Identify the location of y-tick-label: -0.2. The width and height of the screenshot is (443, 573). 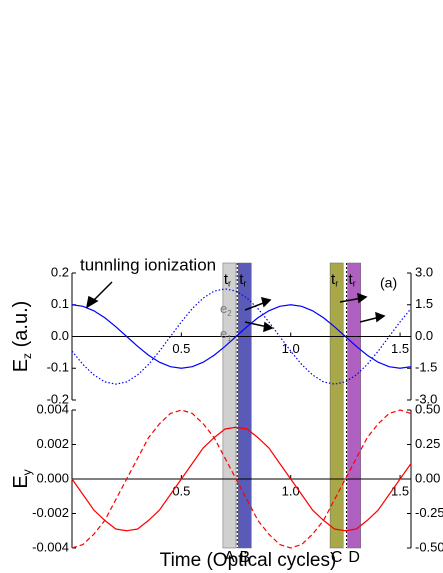
(58, 398).